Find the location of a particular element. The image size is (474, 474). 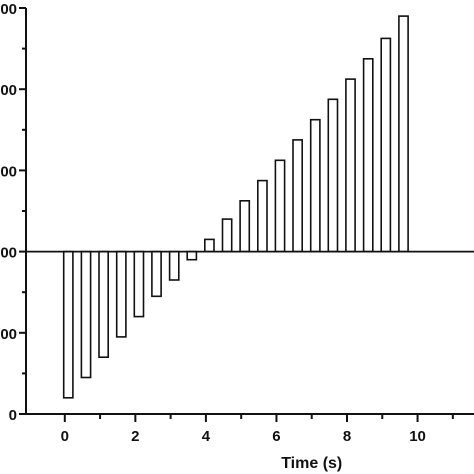

x-tick-label: 2 is located at coordinates (135, 436).